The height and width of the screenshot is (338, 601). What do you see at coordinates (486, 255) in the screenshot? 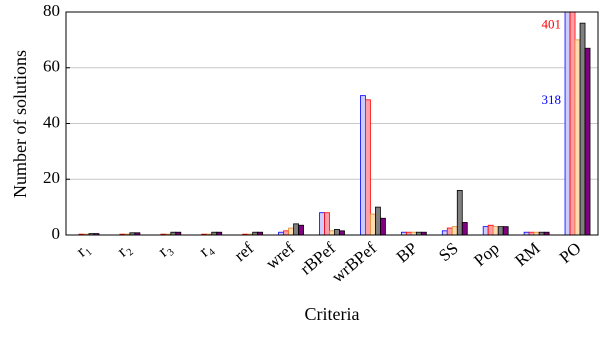
I see `x-tick-label: Pop` at bounding box center [486, 255].